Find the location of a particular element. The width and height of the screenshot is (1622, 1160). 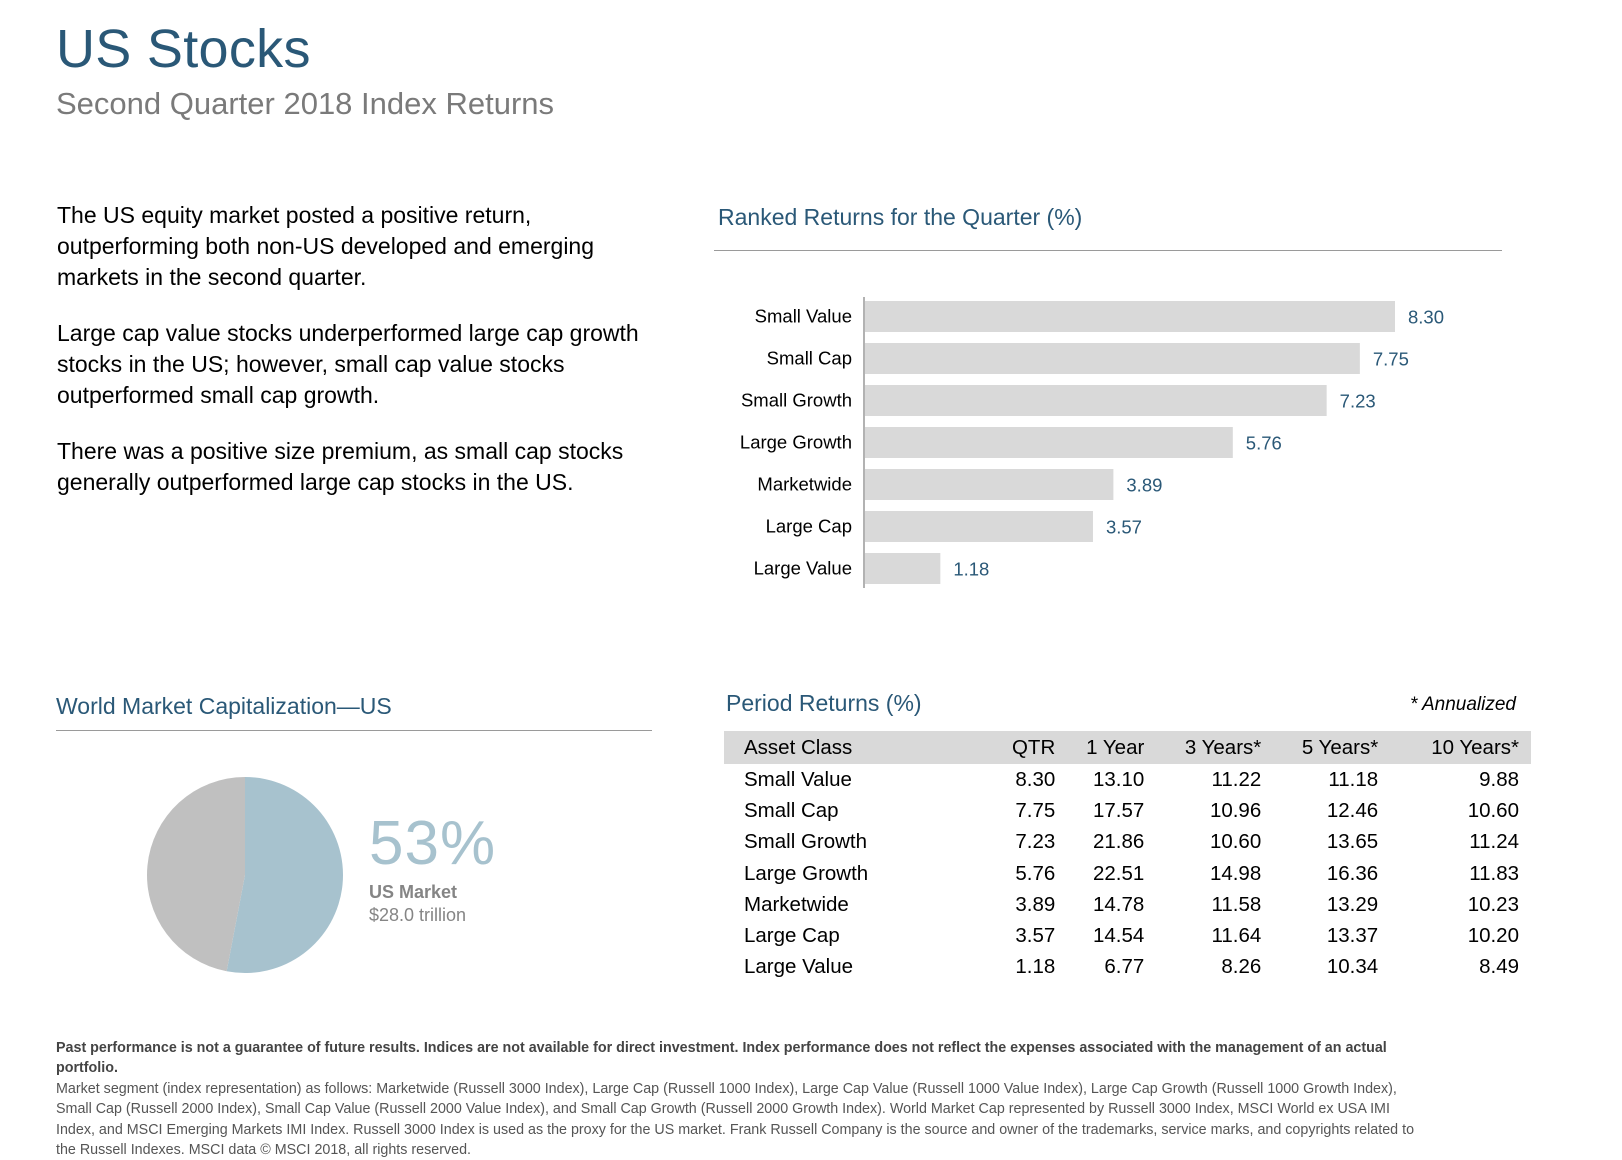

return-cell: 12.46 is located at coordinates (1352, 810).